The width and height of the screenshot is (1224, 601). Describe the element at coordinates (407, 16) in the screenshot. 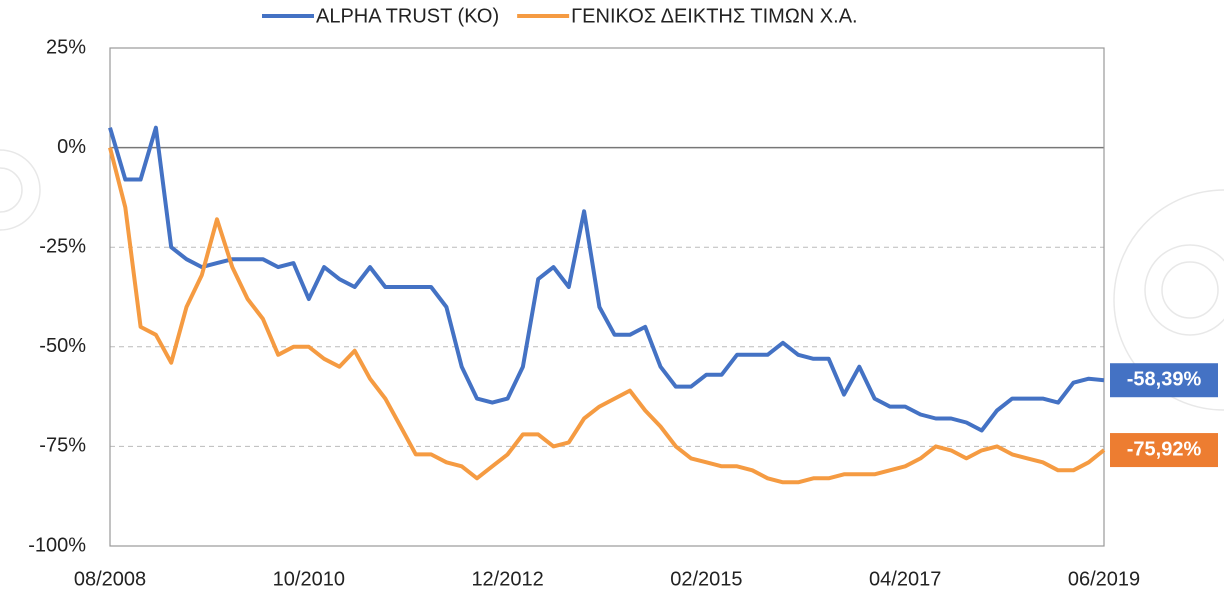

I see `legend-label: ALPHA TRUST (ΚΟ)` at that location.